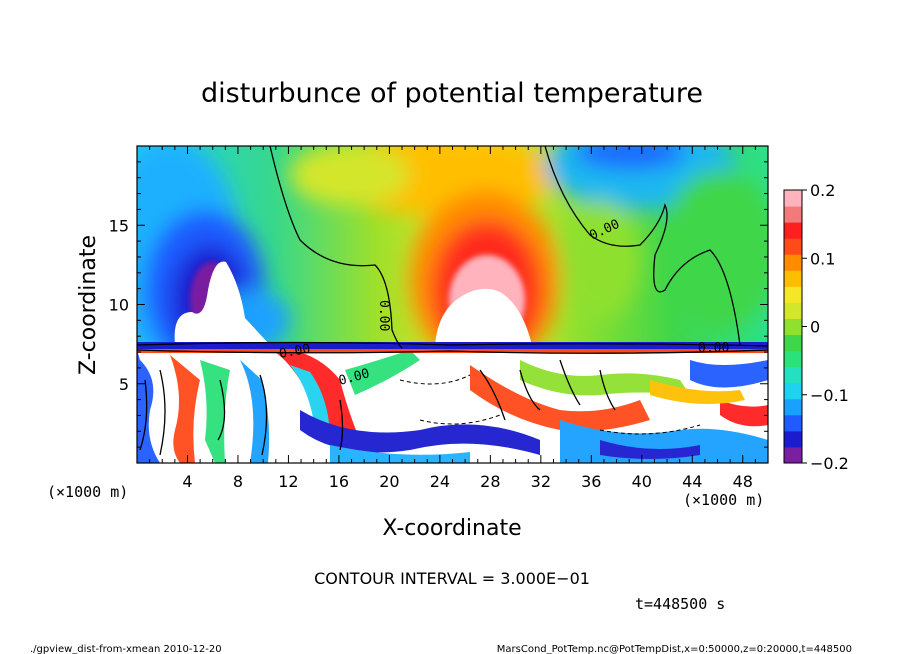  I want to click on colorbar-tick-label: 0.2, so click(822, 190).